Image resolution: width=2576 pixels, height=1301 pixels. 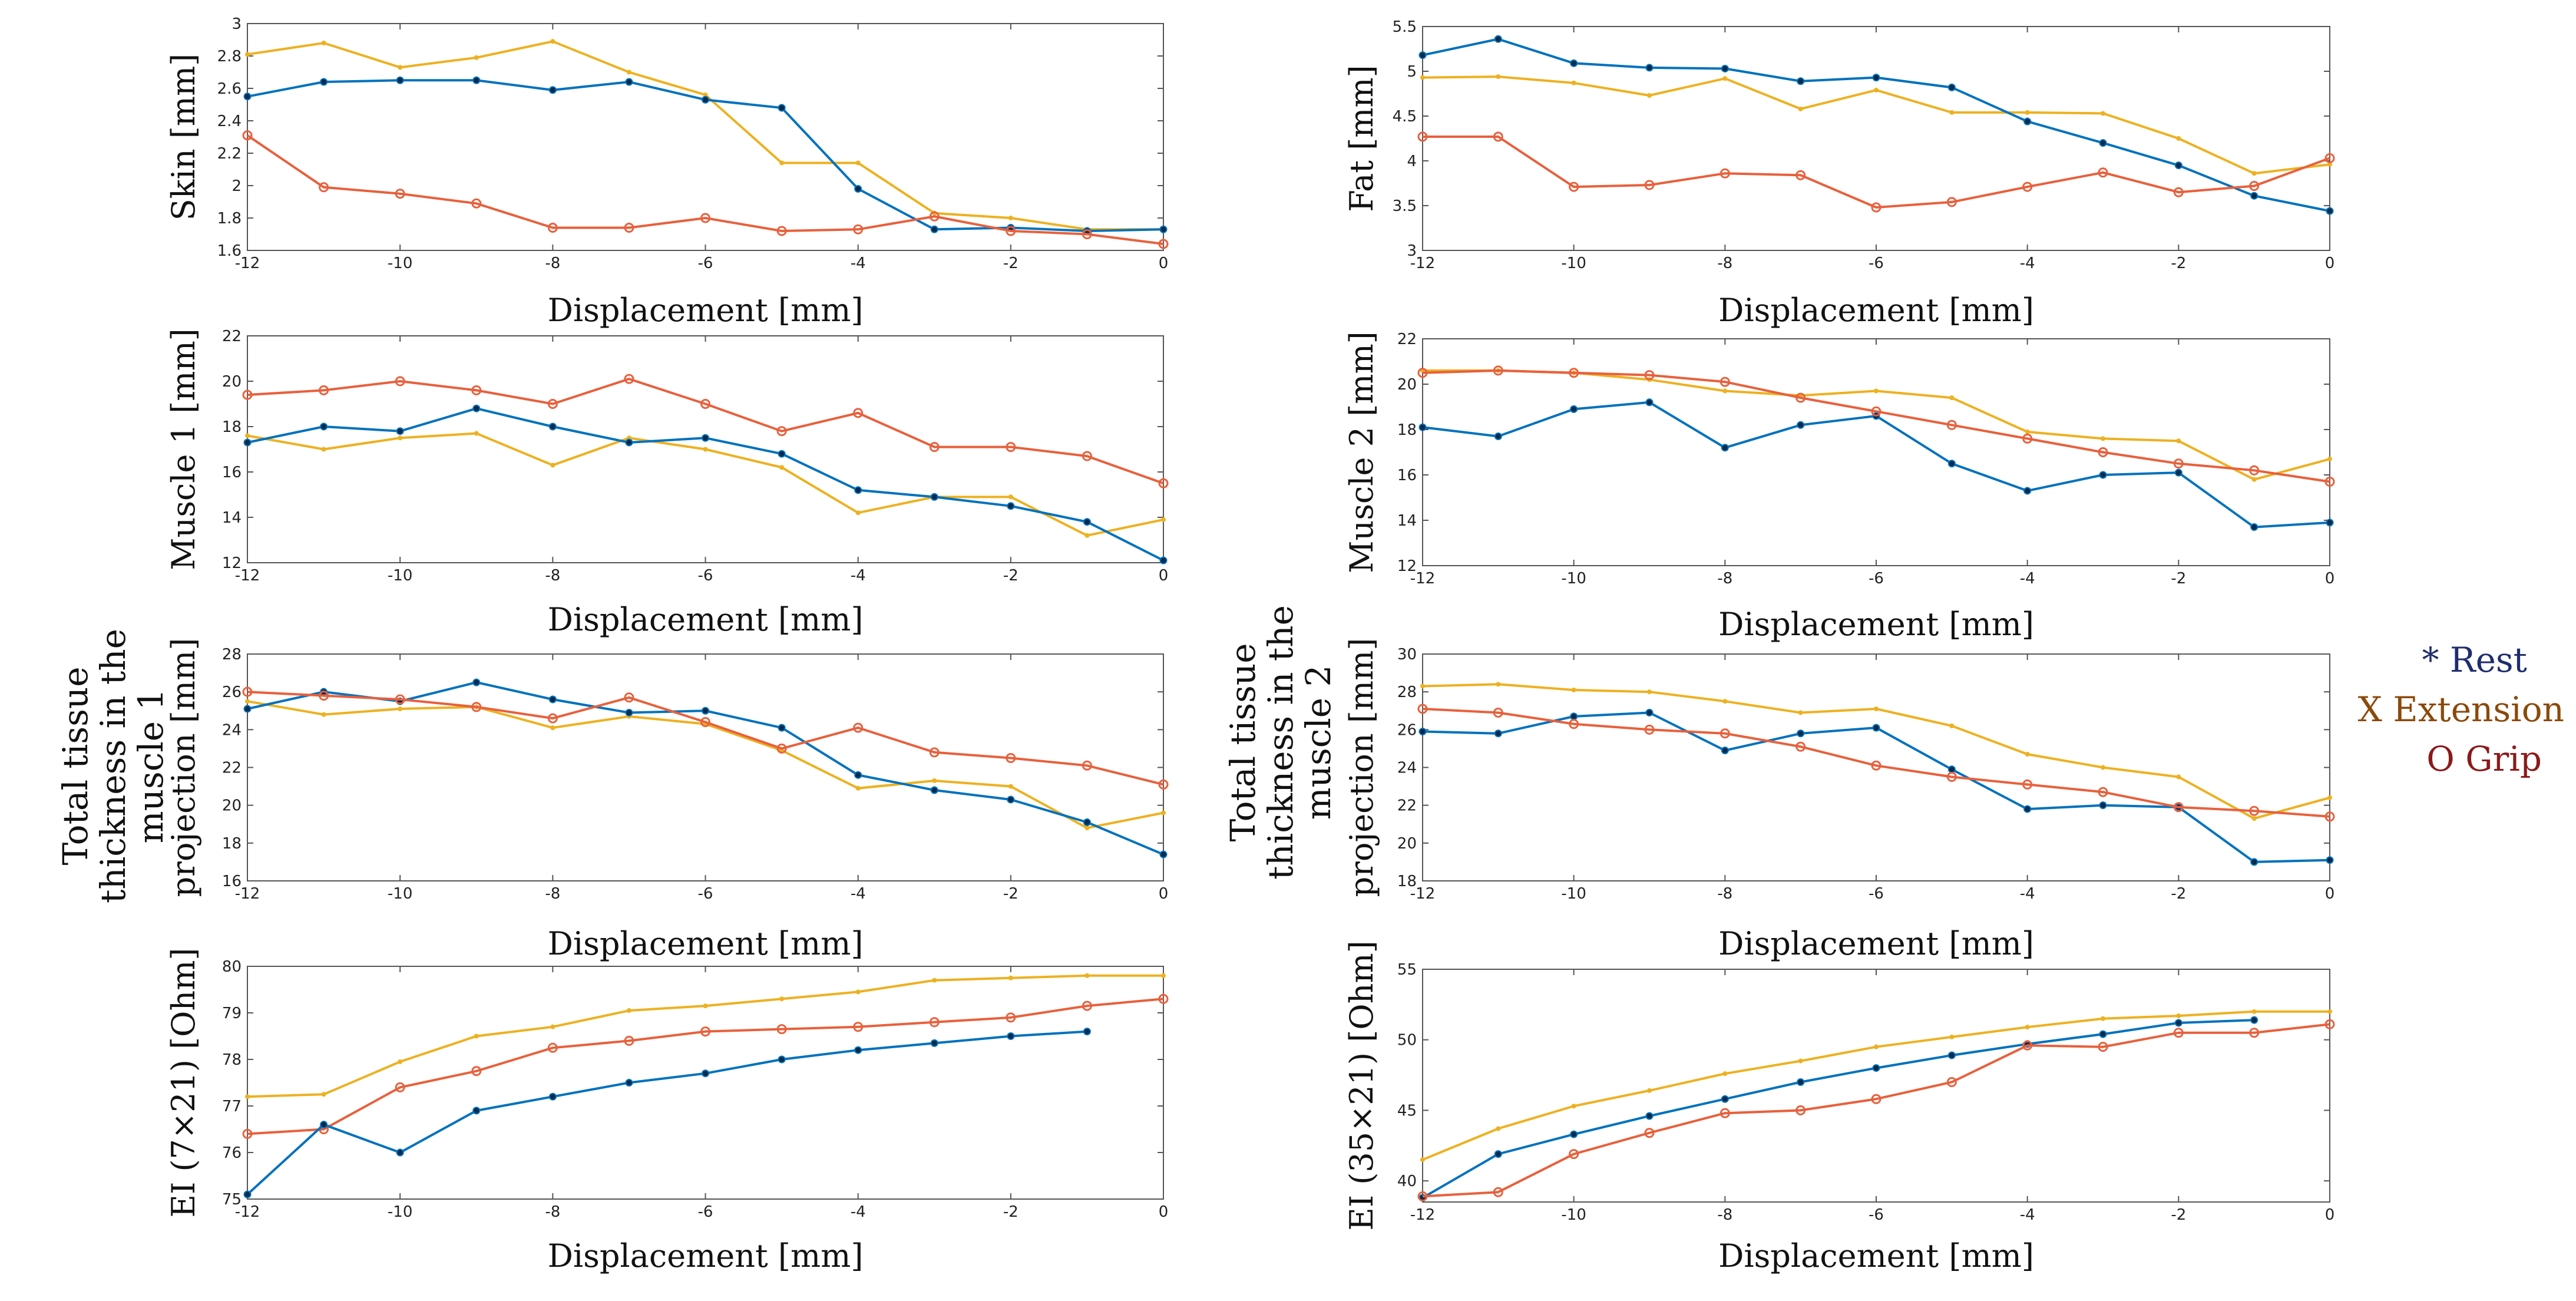 What do you see at coordinates (232, 1014) in the screenshot?
I see `y-tick-label: 79` at bounding box center [232, 1014].